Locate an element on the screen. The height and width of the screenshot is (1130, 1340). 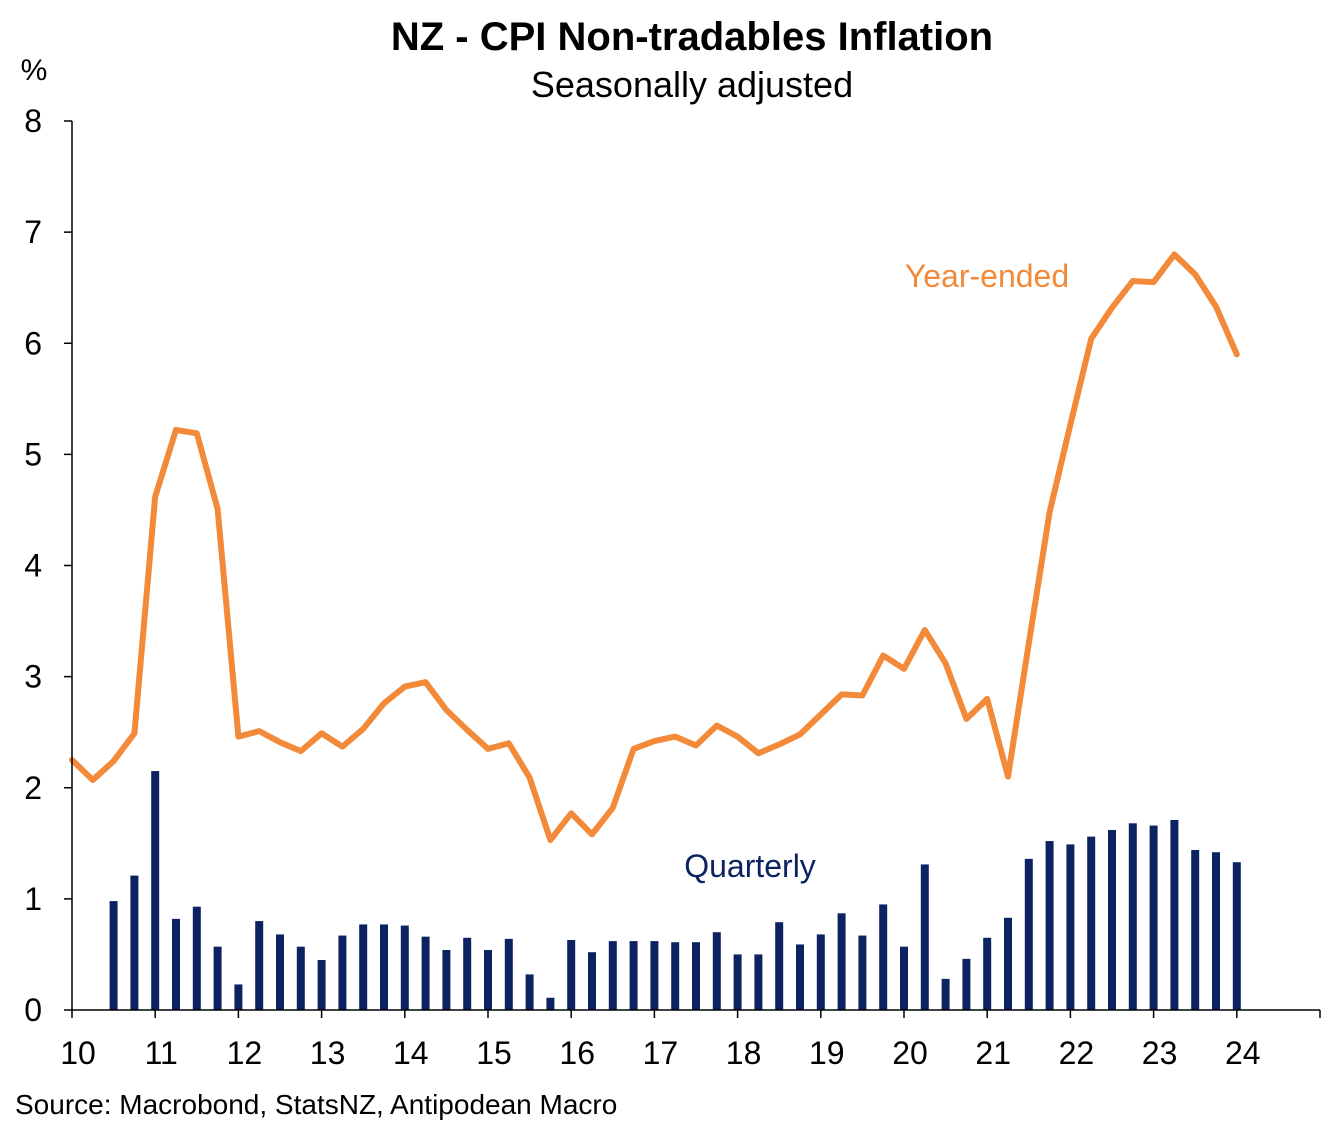
y-tick-label: 6 is located at coordinates (33, 343).